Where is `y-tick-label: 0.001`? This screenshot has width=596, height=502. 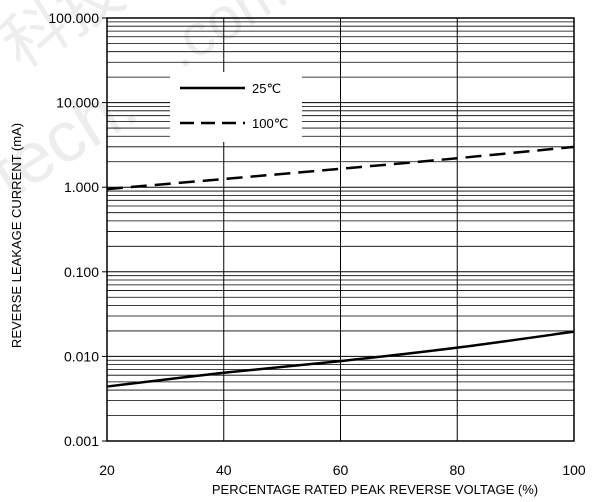
y-tick-label: 0.001 is located at coordinates (81, 441).